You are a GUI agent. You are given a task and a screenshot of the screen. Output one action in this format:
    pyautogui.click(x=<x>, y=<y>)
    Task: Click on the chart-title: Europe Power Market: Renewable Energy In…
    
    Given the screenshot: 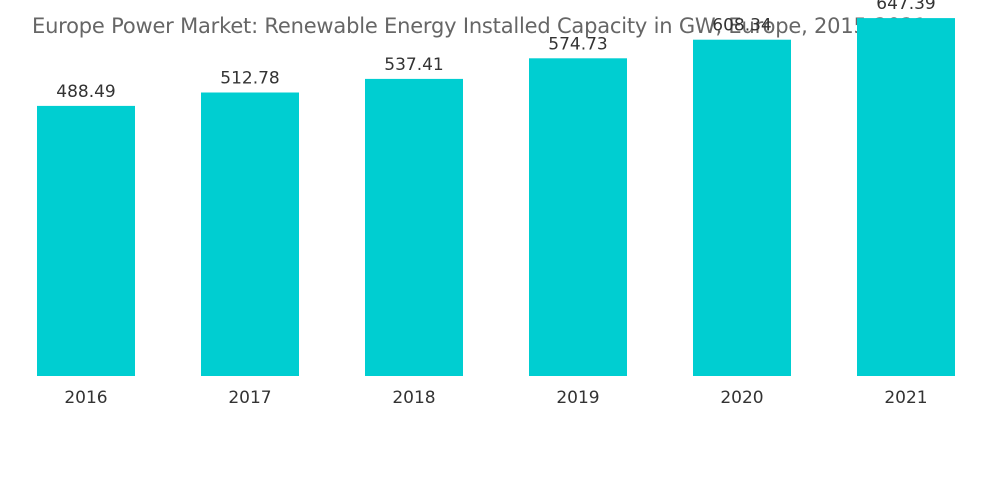 What is the action you would take?
    pyautogui.click(x=479, y=26)
    